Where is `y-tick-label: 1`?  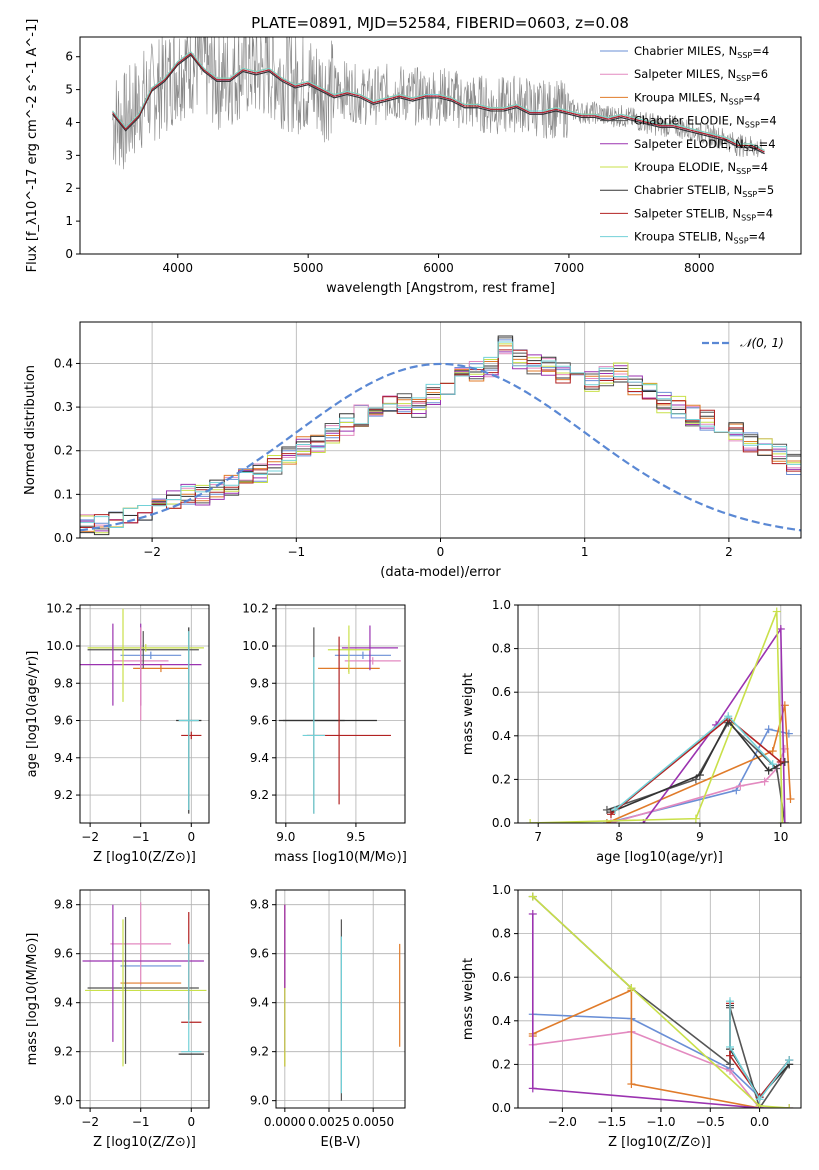 y-tick-label: 1 is located at coordinates (69, 221).